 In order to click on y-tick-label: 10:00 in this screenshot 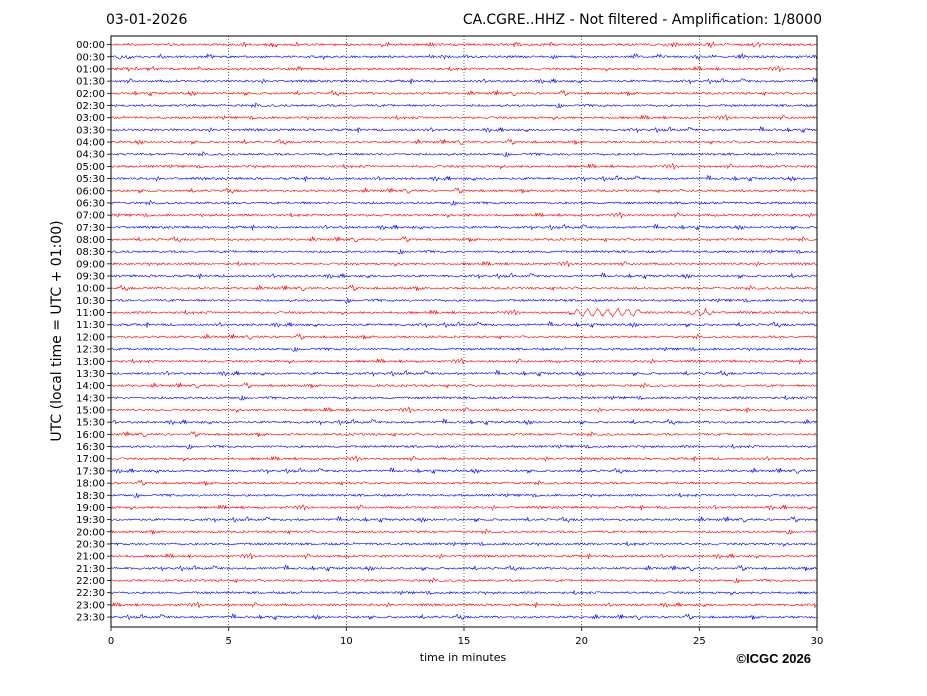, I will do `click(90, 289)`.